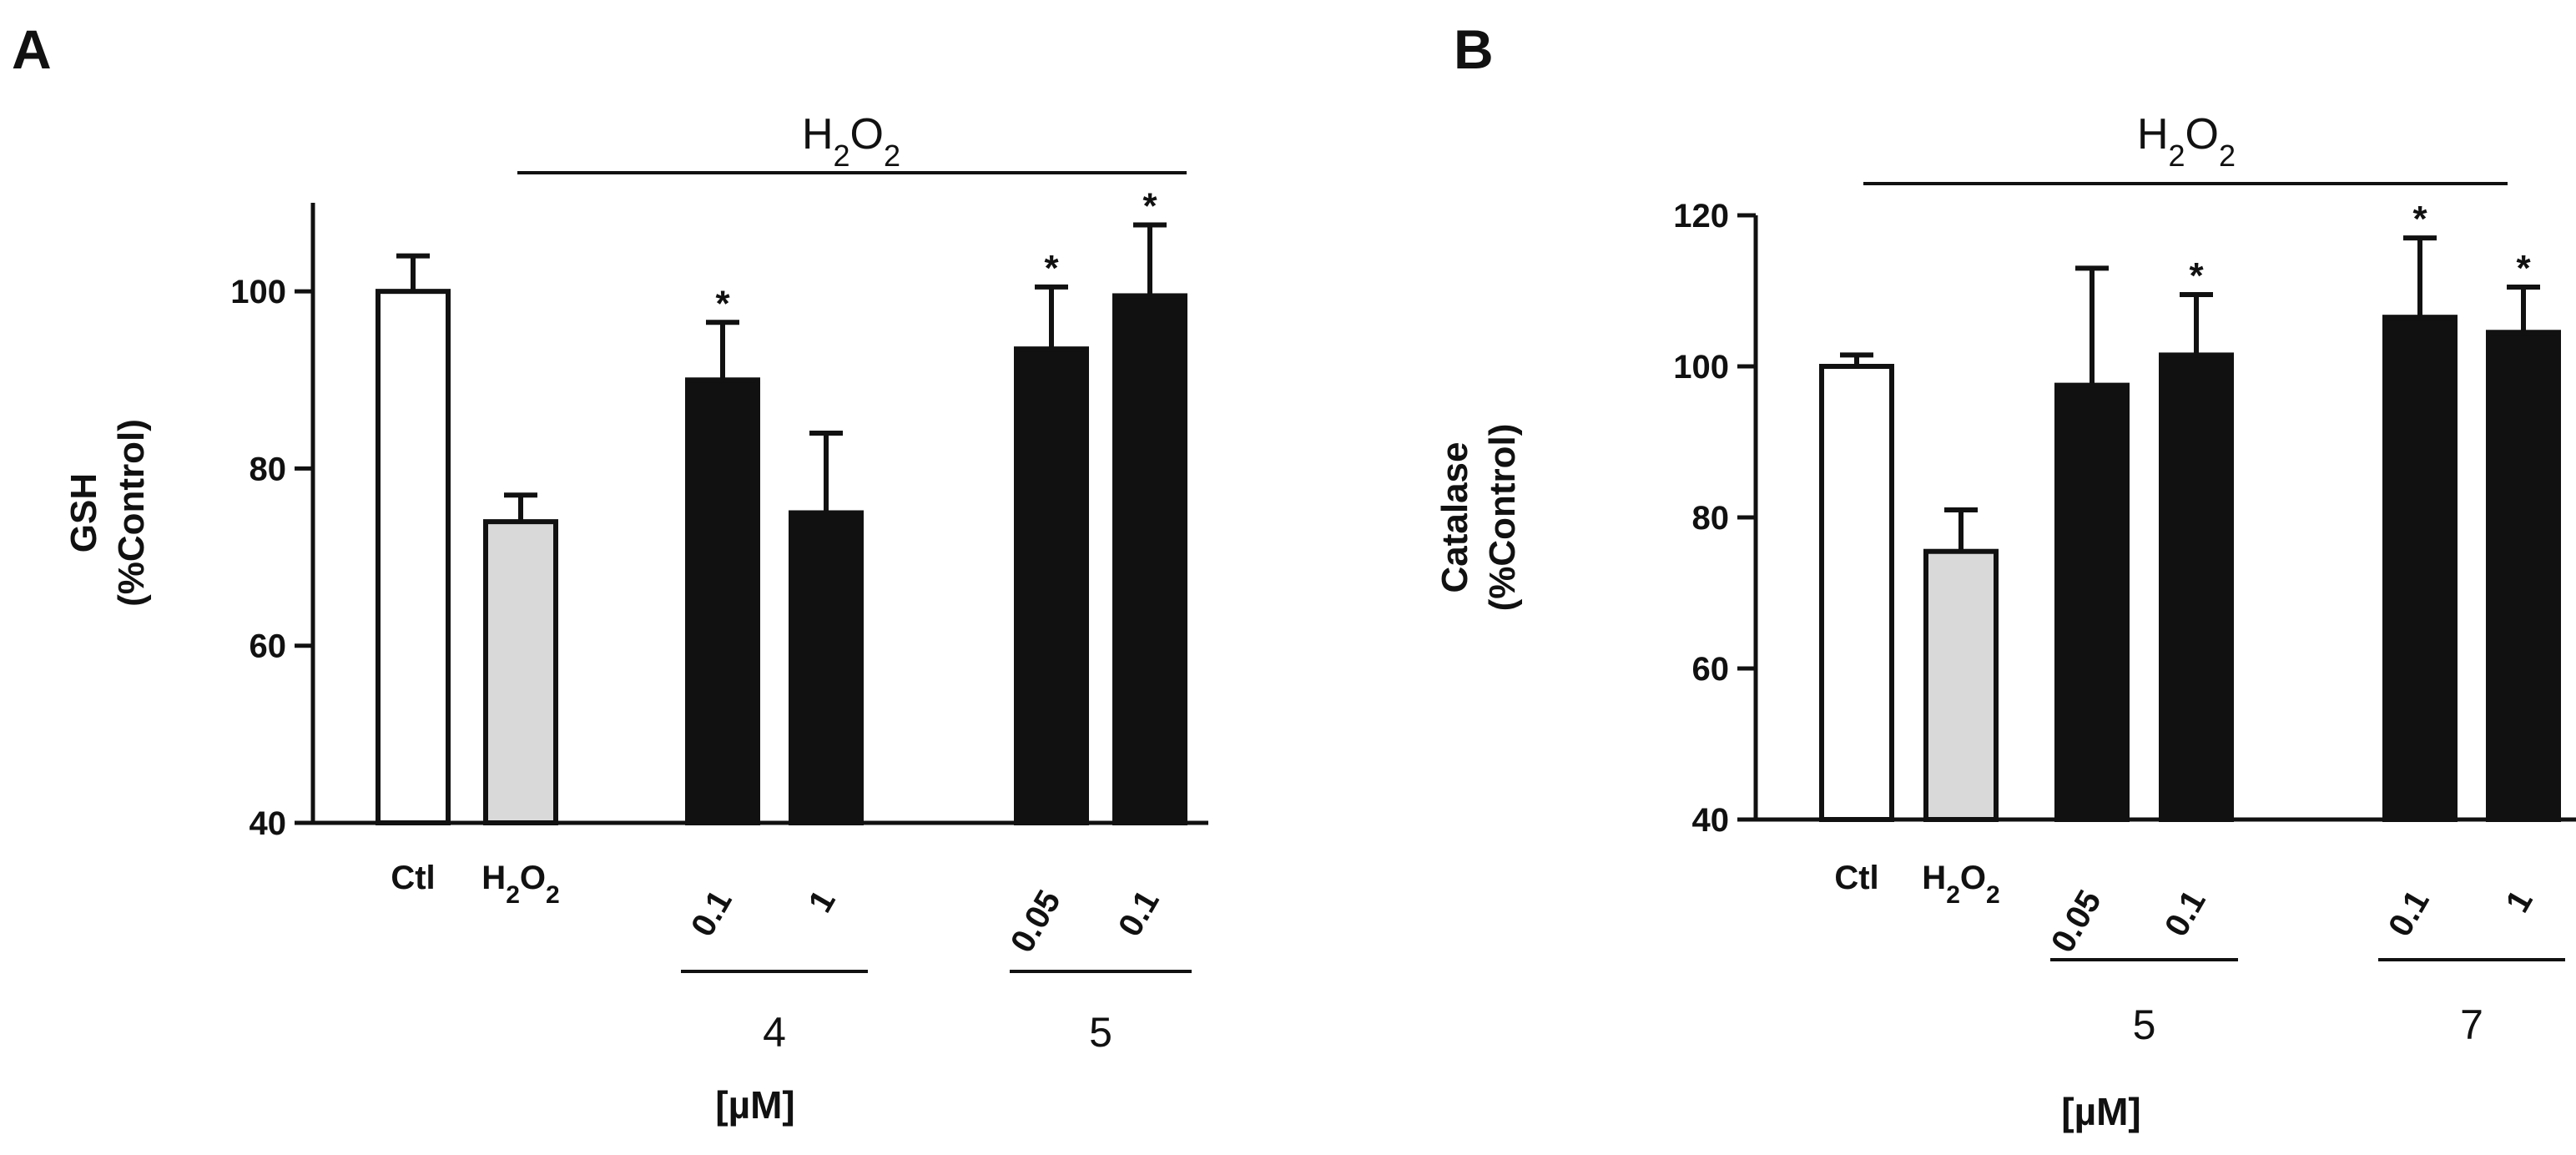 This screenshot has width=2576, height=1155. What do you see at coordinates (1454, 517) in the screenshot?
I see `y-axis-label: Catalase` at bounding box center [1454, 517].